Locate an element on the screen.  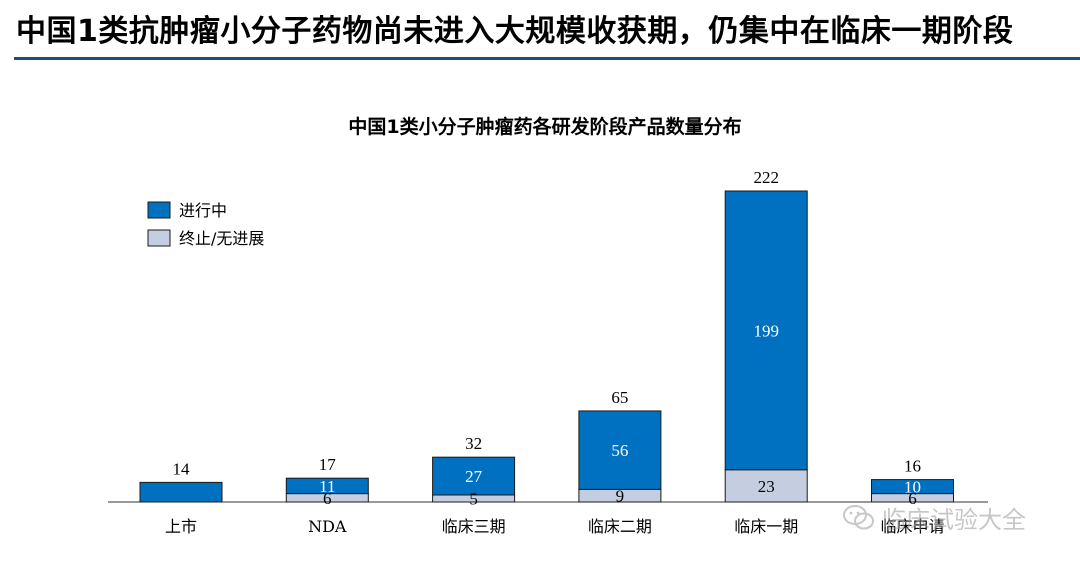
legend-label-ongoing: 进行中 is located at coordinates (203, 210).